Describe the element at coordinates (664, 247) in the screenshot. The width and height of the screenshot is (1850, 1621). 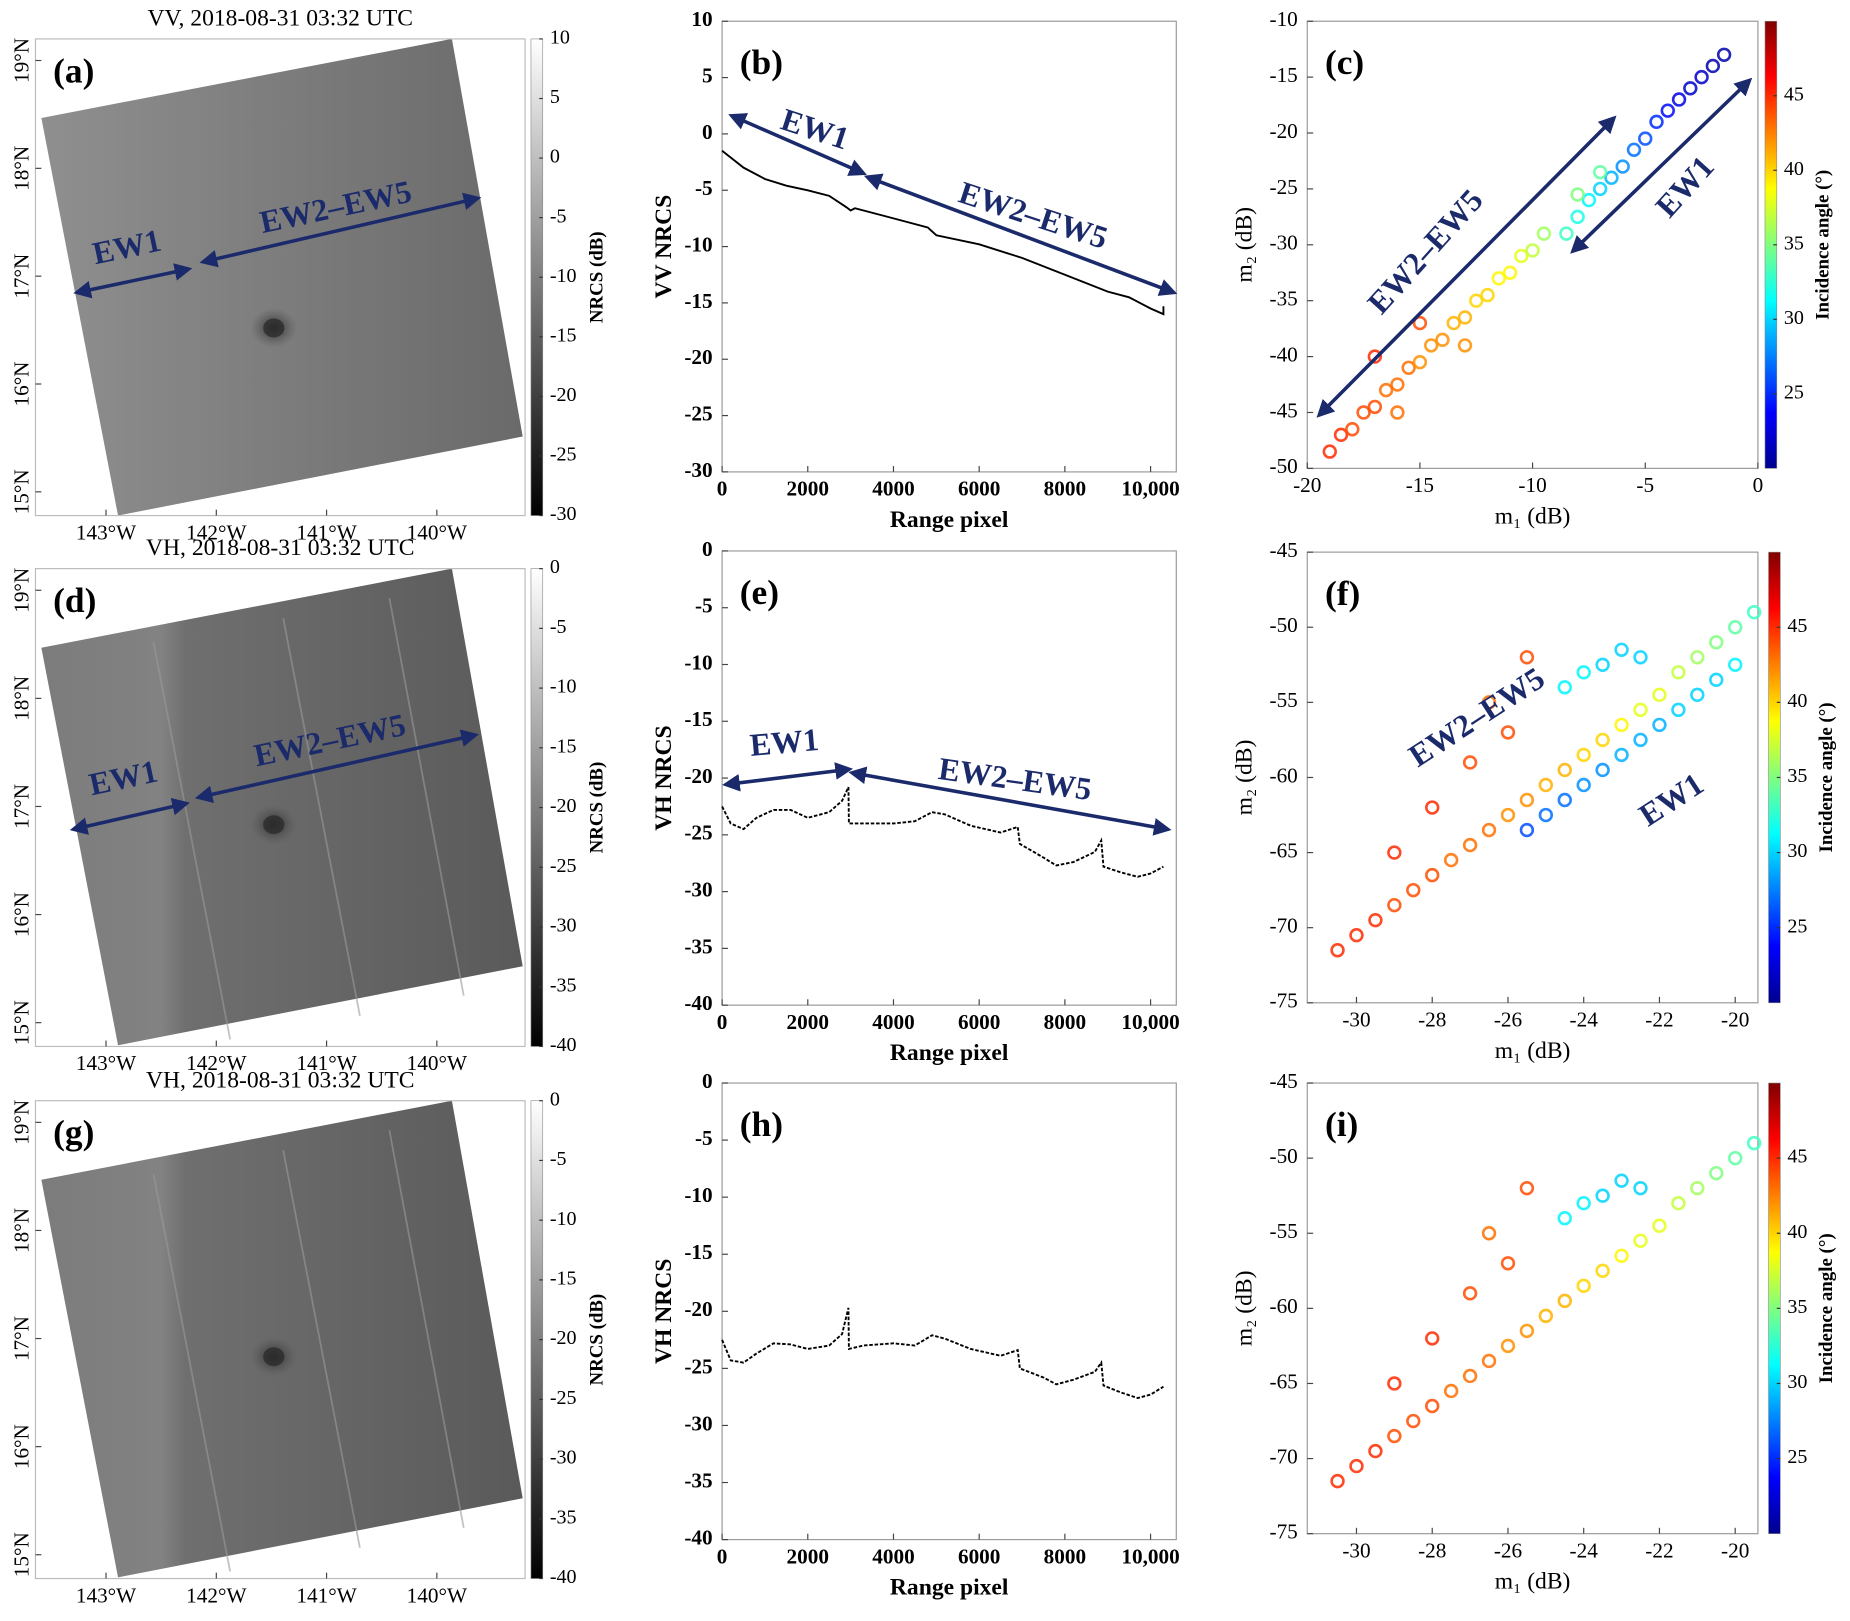
I see `y-axis-label: VV NRCS` at that location.